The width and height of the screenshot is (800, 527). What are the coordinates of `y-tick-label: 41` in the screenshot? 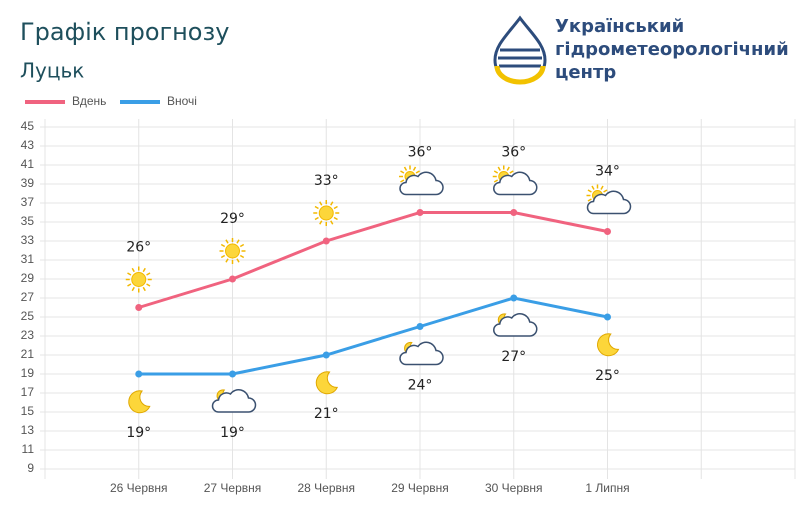 It's located at (28, 164).